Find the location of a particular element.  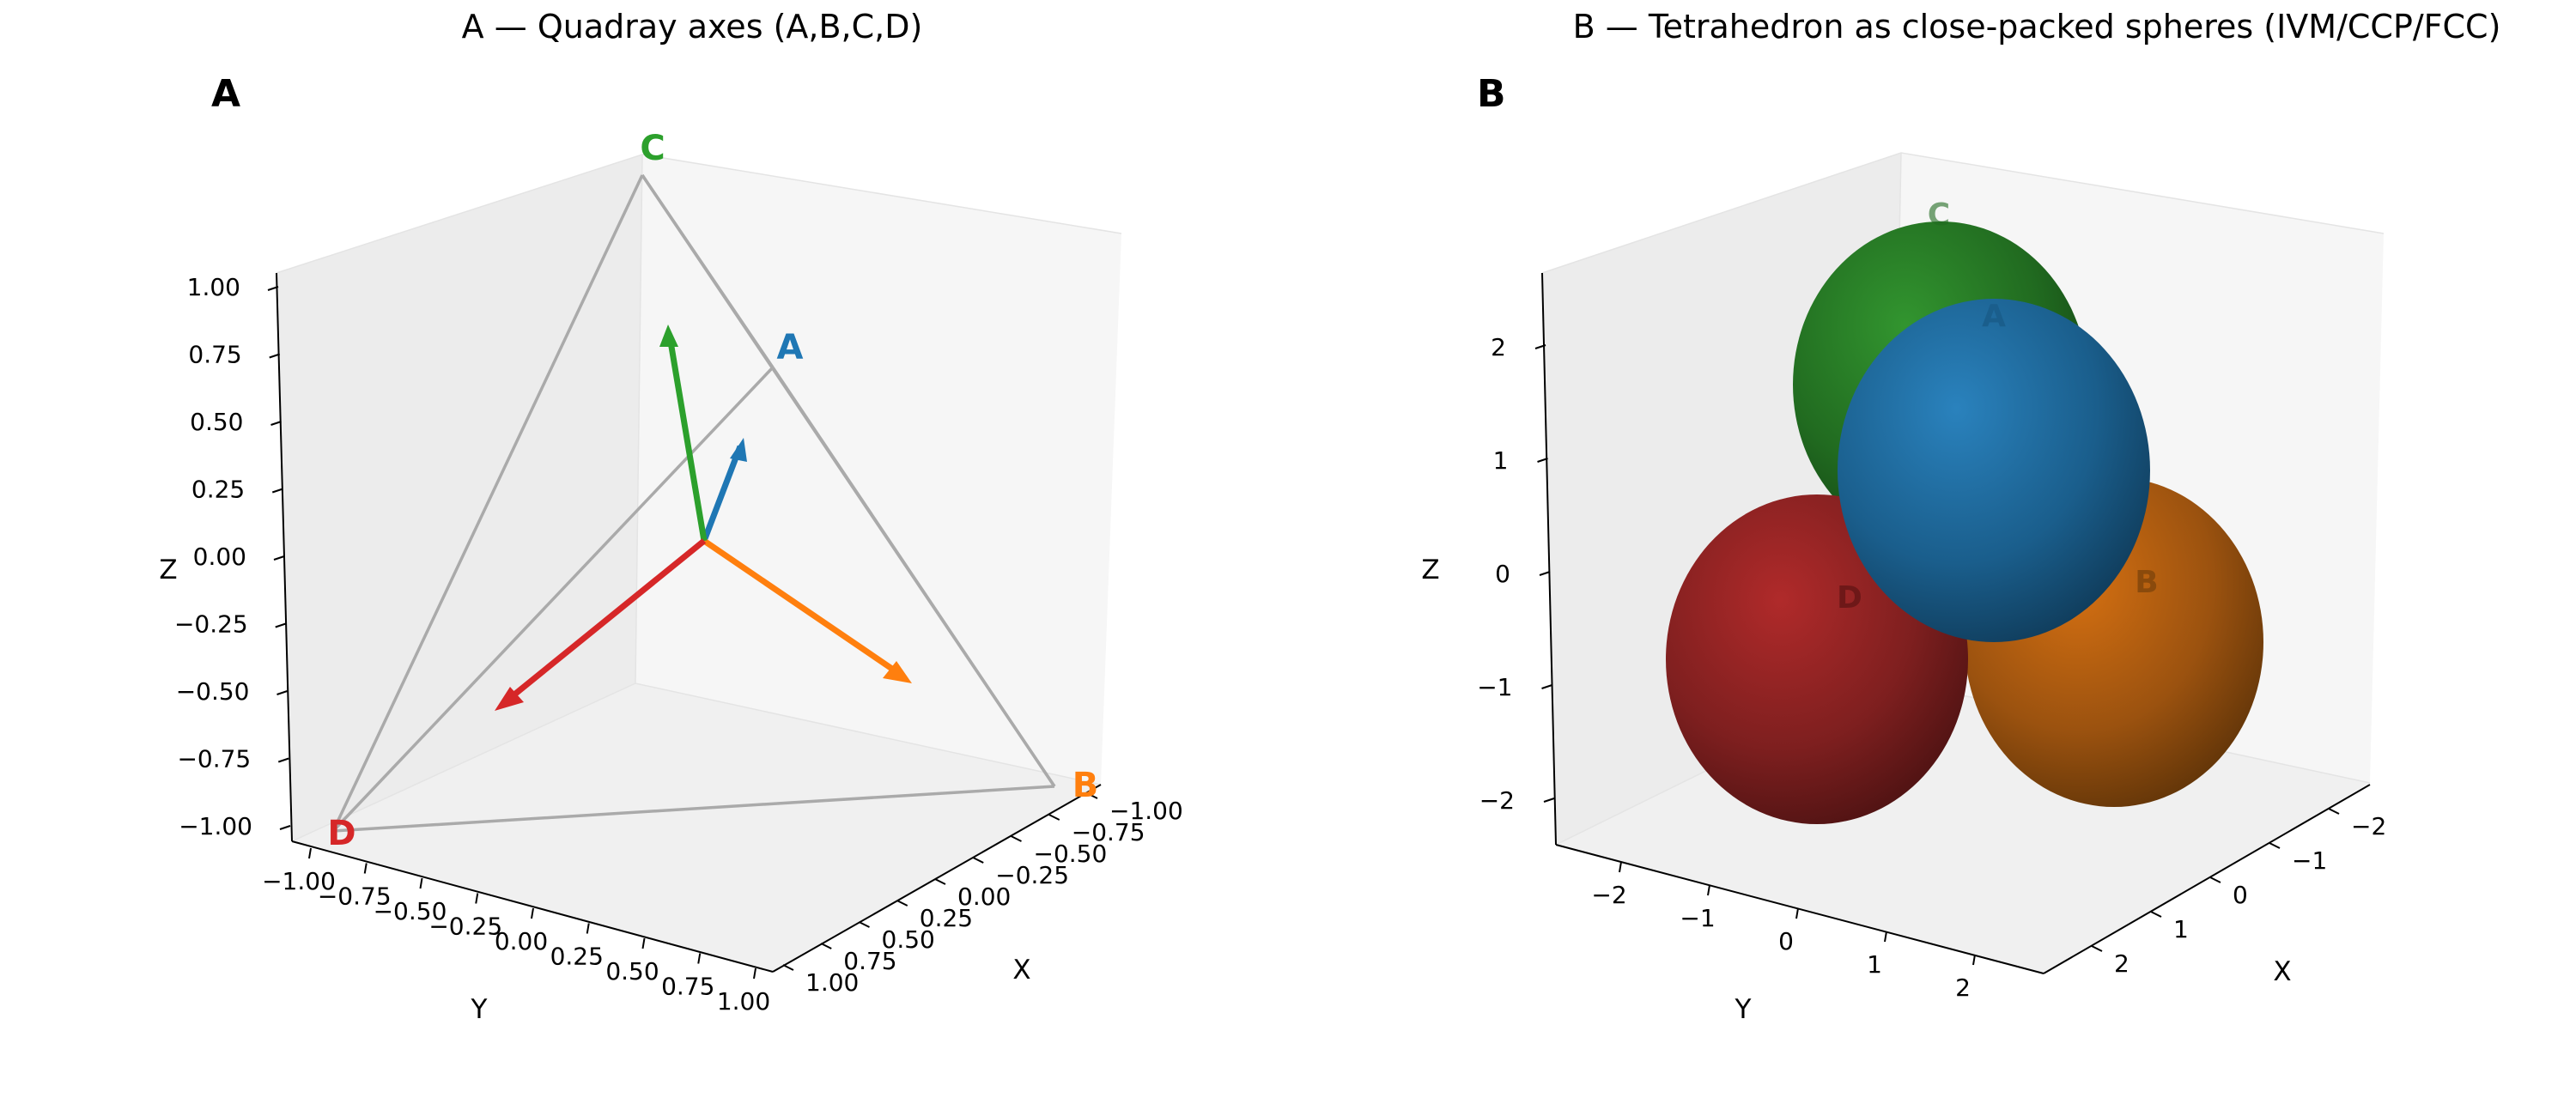

panel-a-x-axis-tick-label: 0.75 is located at coordinates (870, 961).